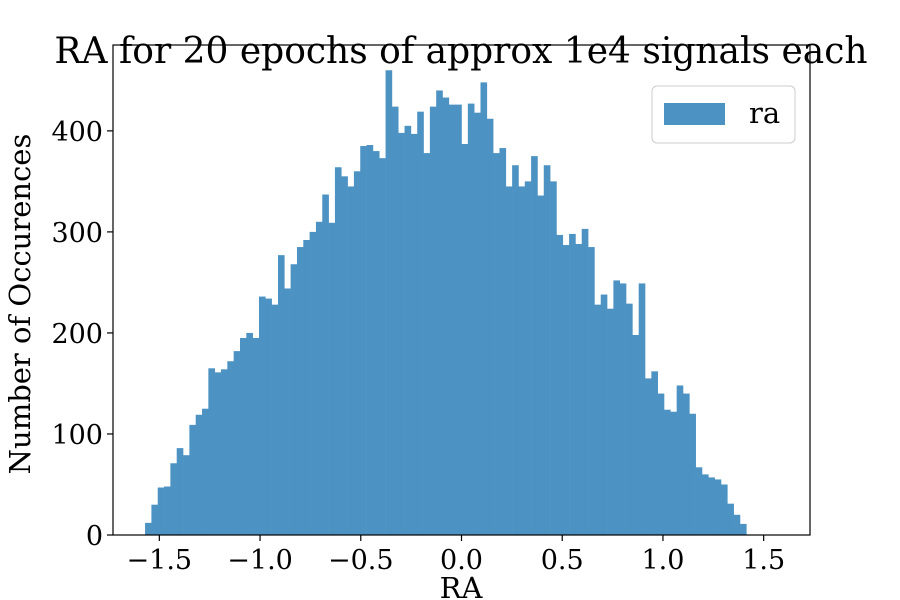  What do you see at coordinates (461, 560) in the screenshot?
I see `x-tick-label: 0.0` at bounding box center [461, 560].